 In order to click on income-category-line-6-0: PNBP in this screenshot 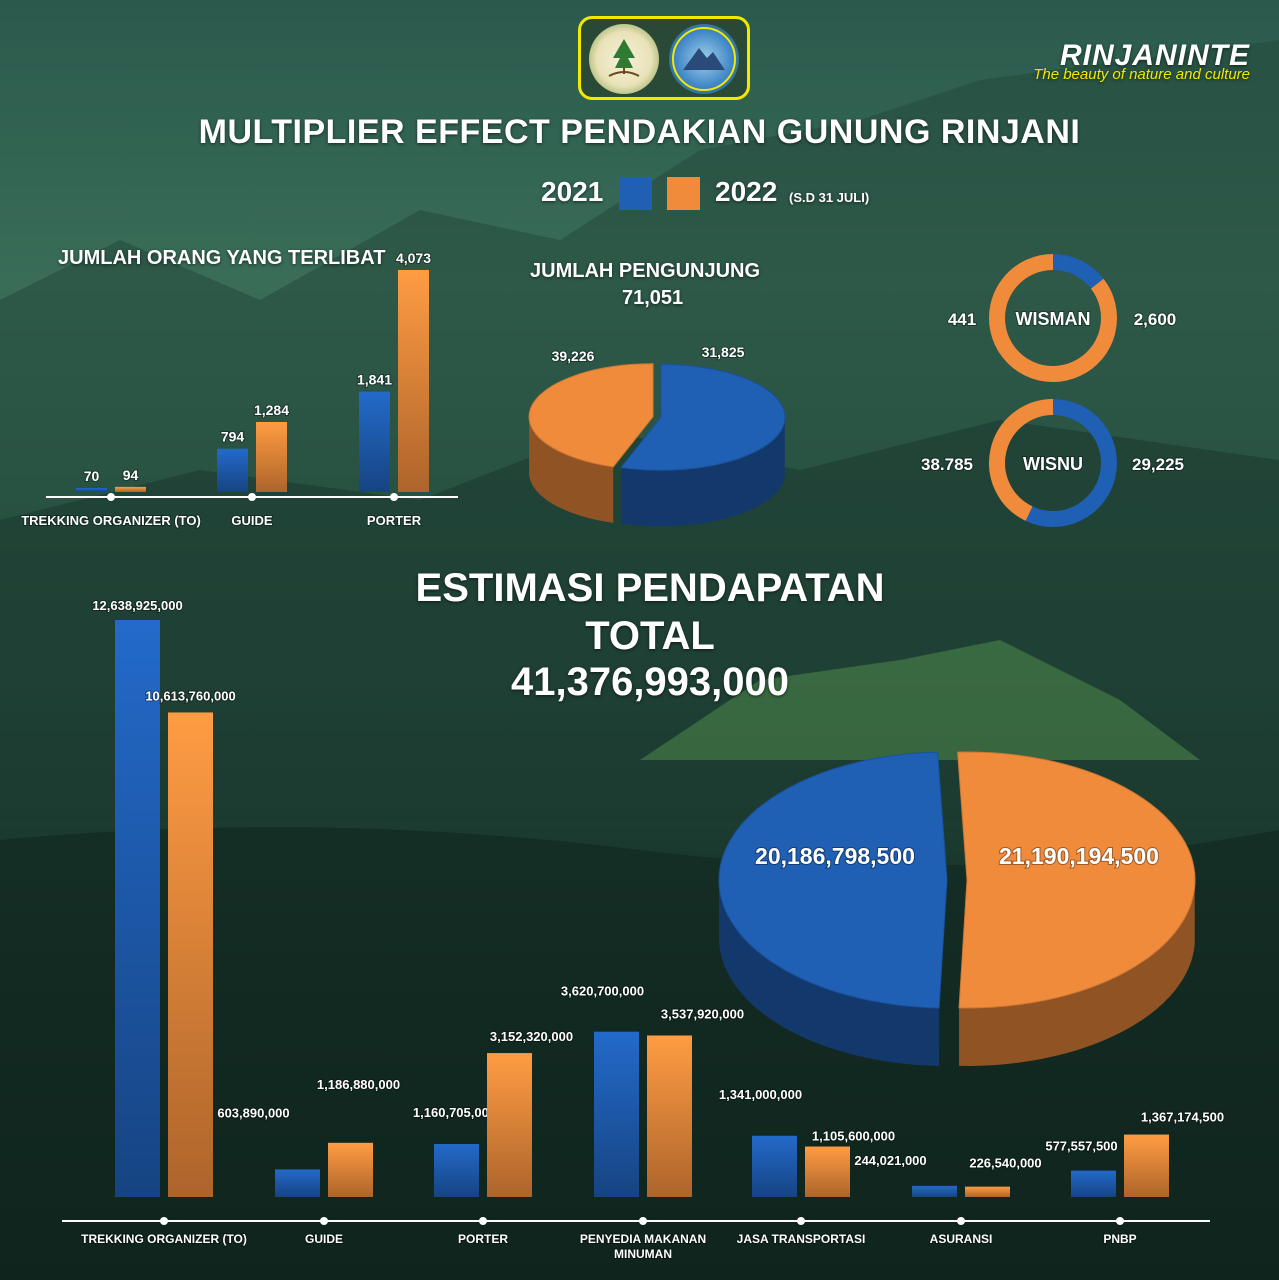, I will do `click(1119, 1239)`.